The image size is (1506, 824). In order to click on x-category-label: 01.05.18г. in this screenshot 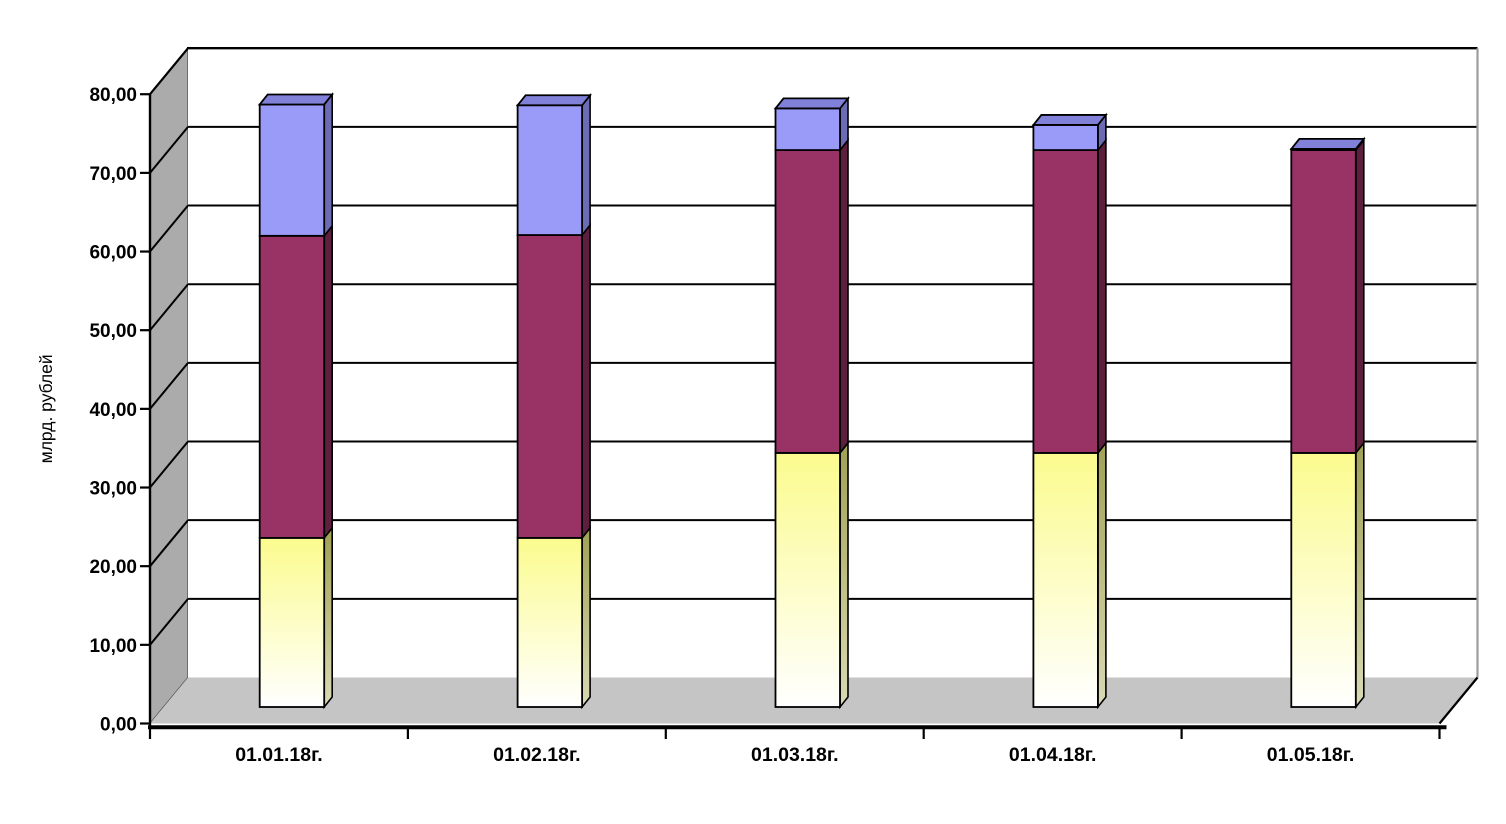, I will do `click(1311, 755)`.